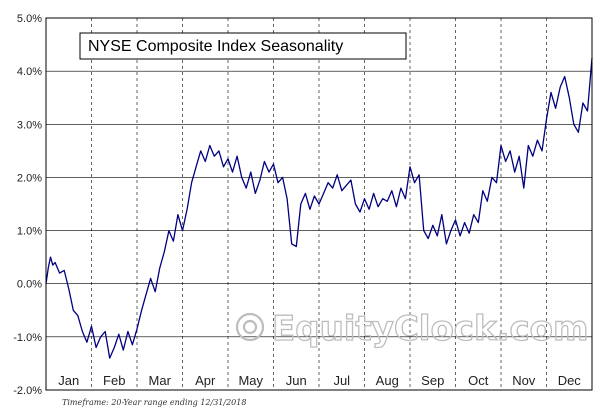 The height and width of the screenshot is (410, 600). Describe the element at coordinates (387, 380) in the screenshot. I see `x-tick-label: Aug` at that location.